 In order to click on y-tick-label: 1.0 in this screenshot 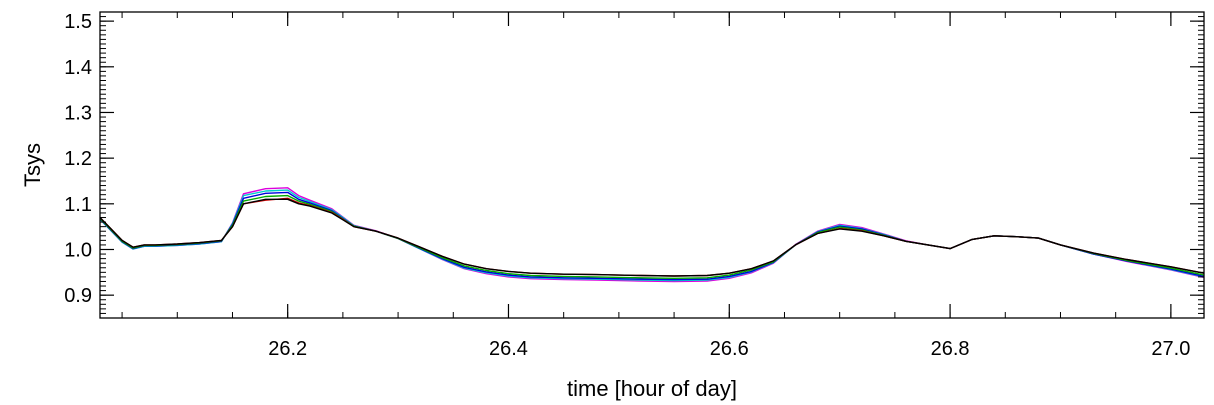, I will do `click(78, 250)`.